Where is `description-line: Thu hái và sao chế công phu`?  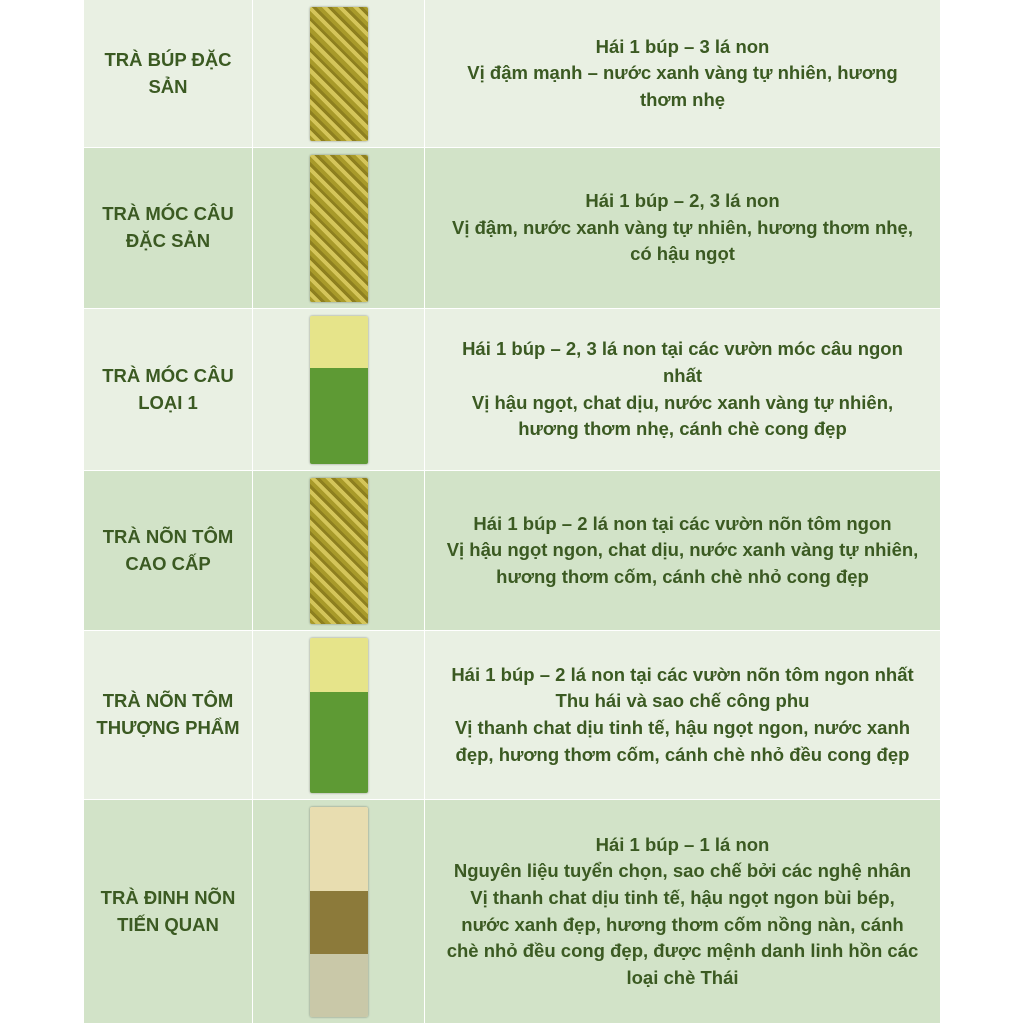
description-line: Thu hái và sao chế công phu is located at coordinates (682, 701).